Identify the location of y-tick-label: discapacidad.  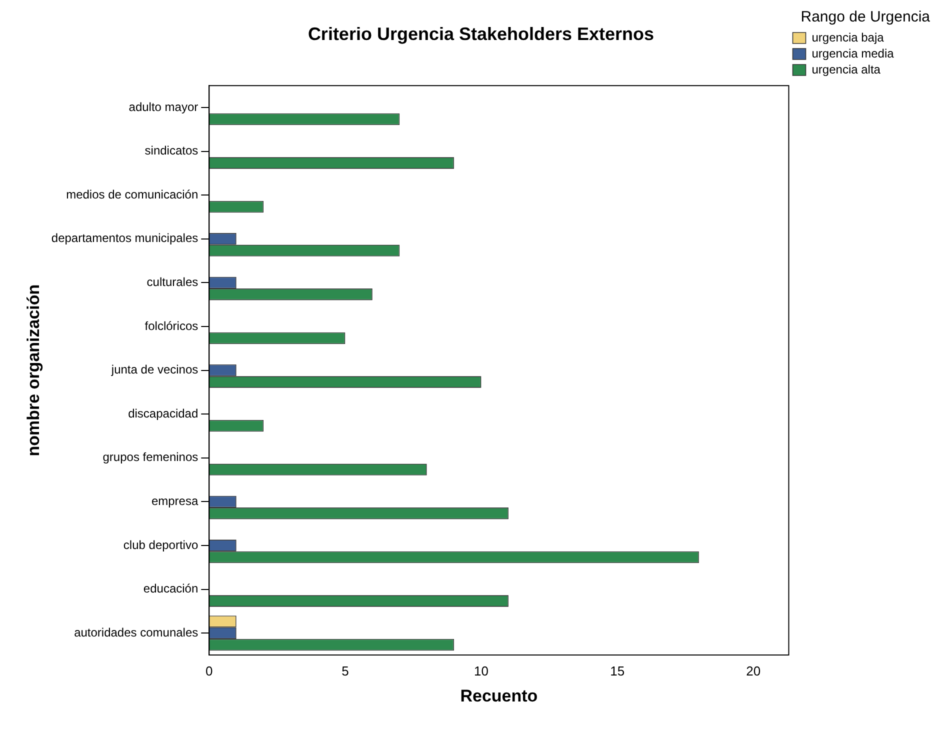
(163, 413).